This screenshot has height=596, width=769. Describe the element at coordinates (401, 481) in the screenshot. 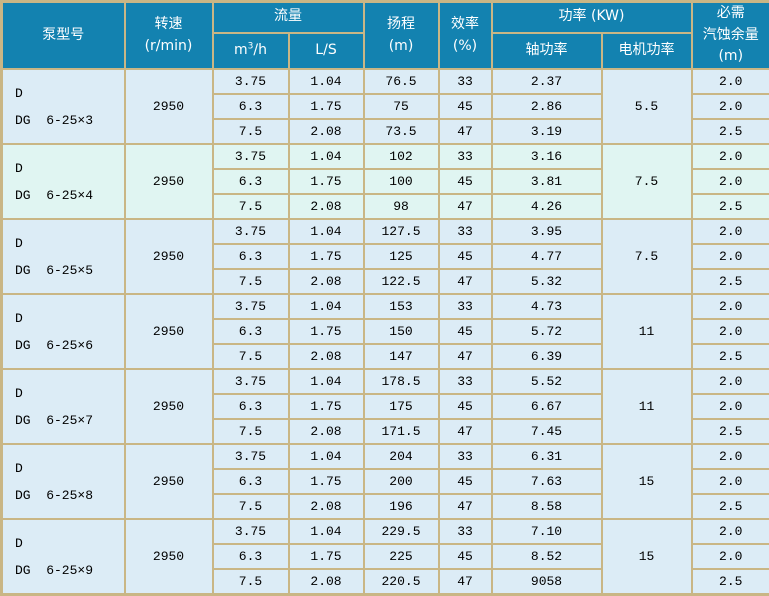

I see `cell-head: 200` at that location.